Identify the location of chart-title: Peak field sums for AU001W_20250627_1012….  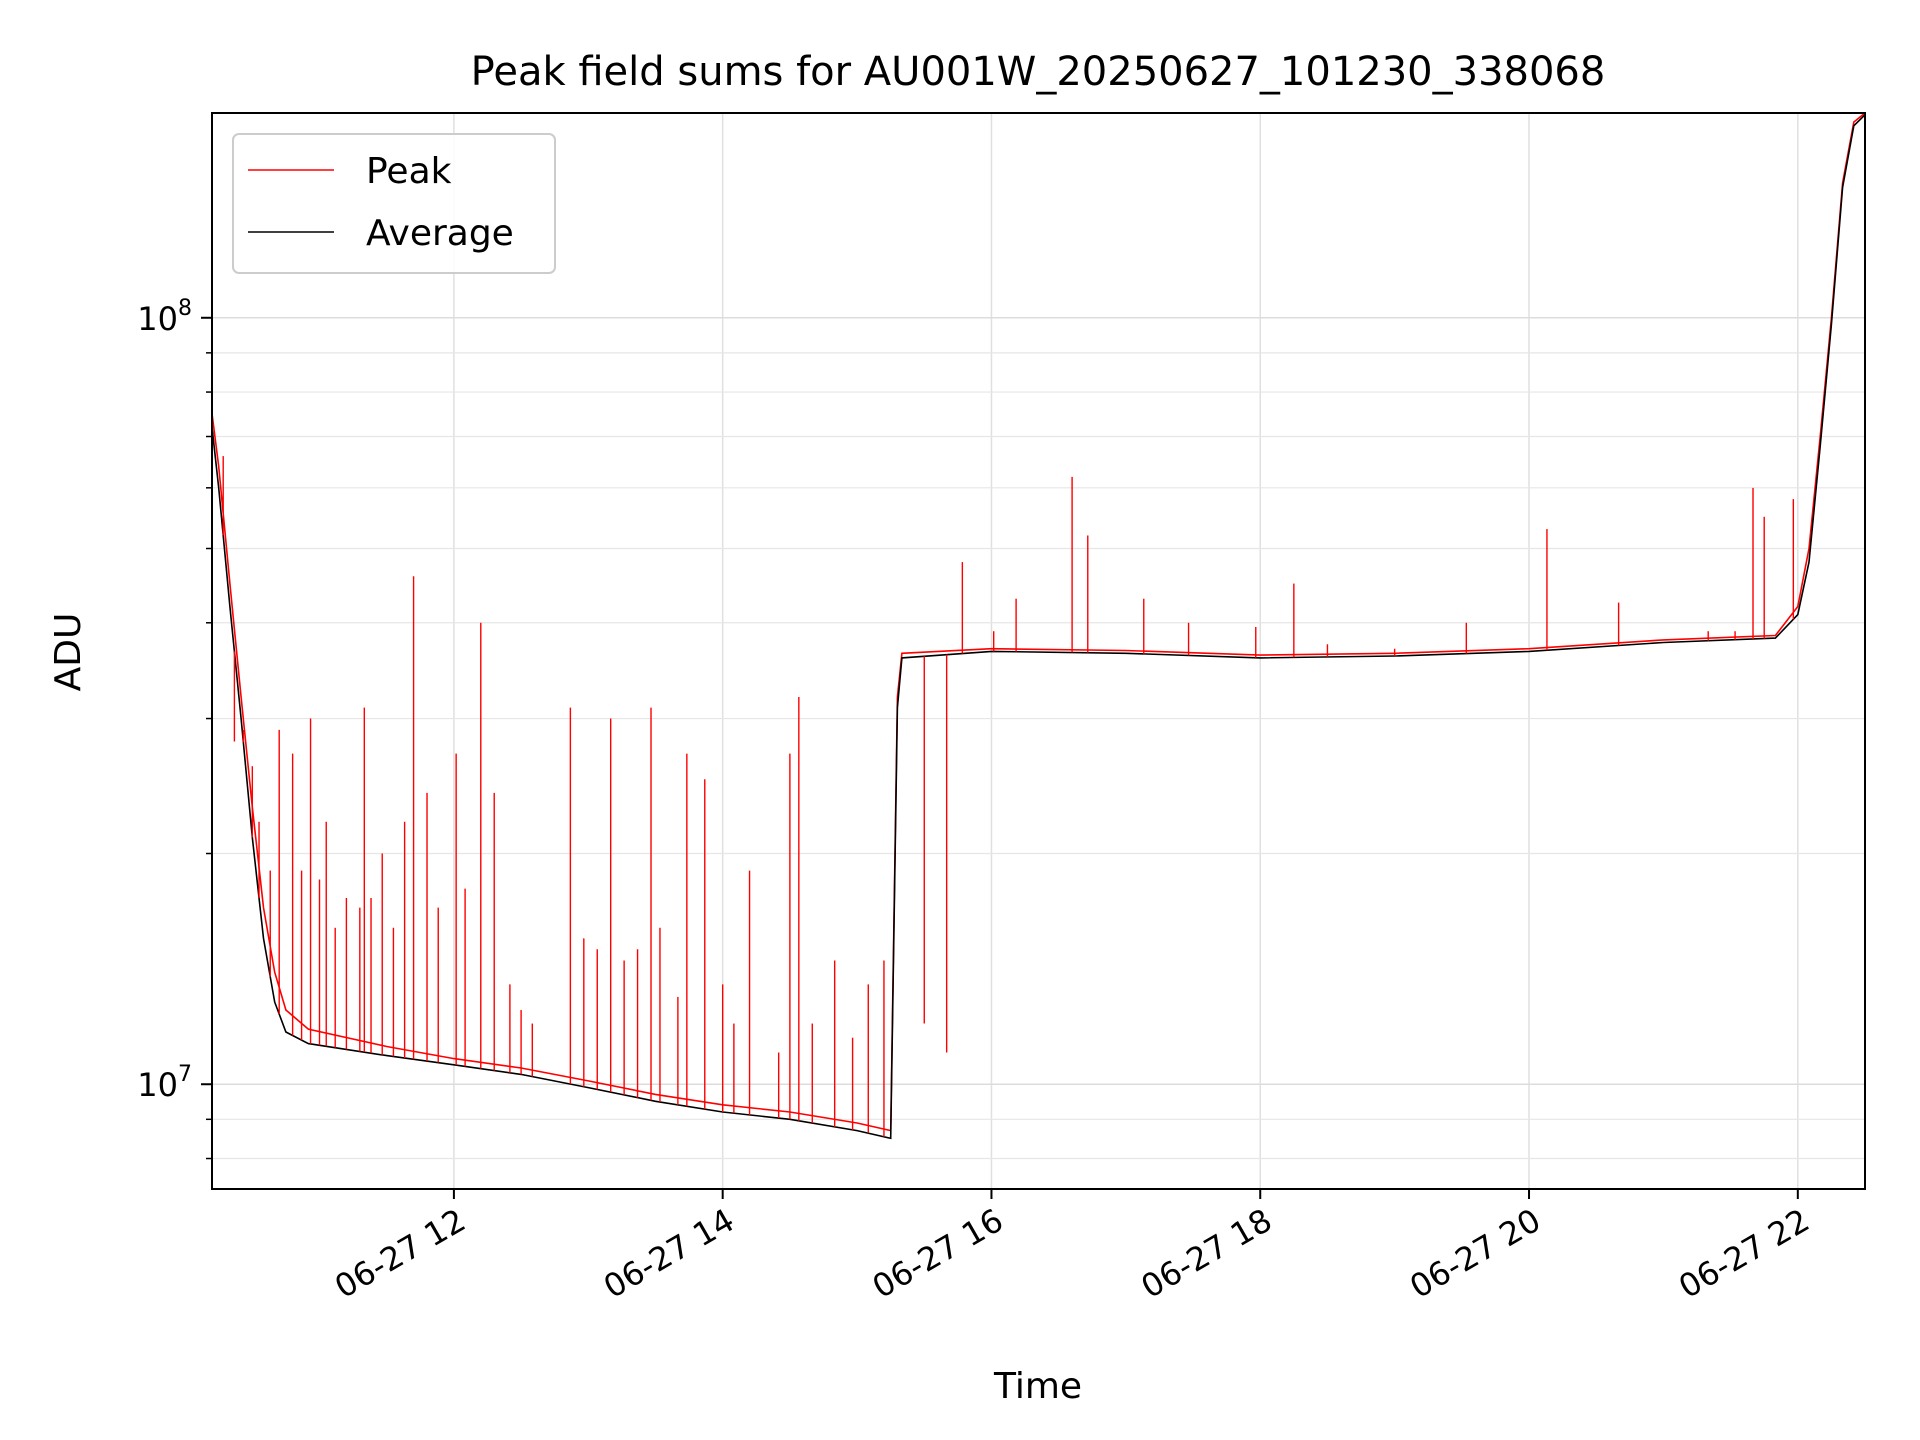
(1038, 72).